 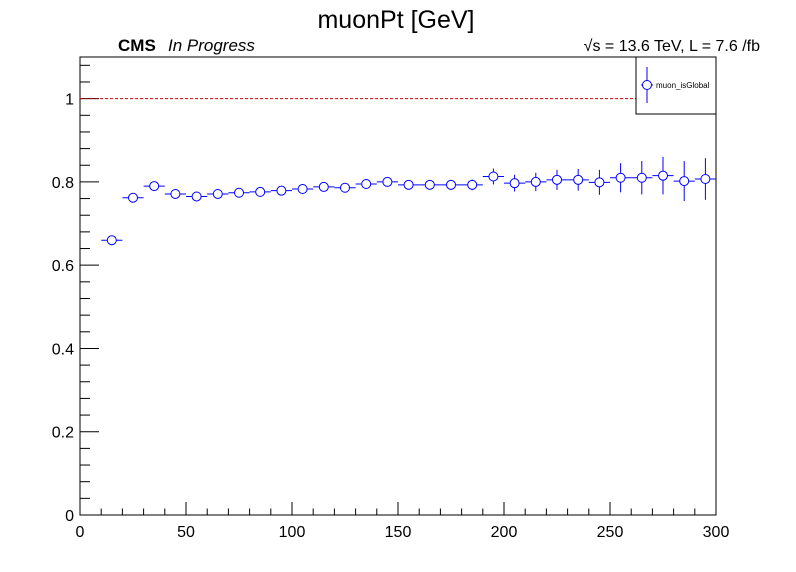 What do you see at coordinates (683, 85) in the screenshot?
I see `legend-label: muon_isGlobal` at bounding box center [683, 85].